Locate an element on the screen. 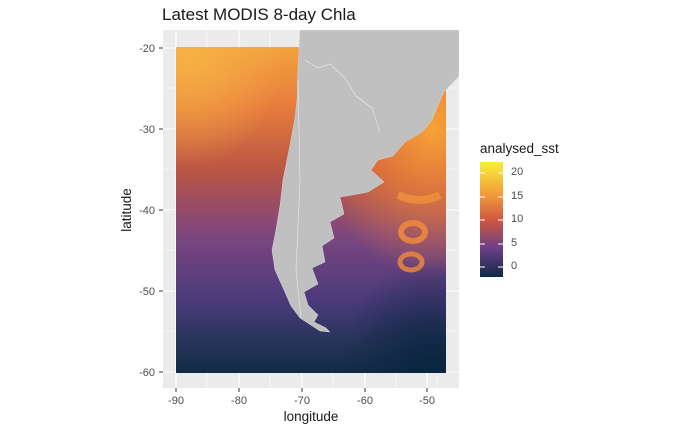 This screenshot has height=431, width=695. y-tick-label: -60 is located at coordinates (147, 373).